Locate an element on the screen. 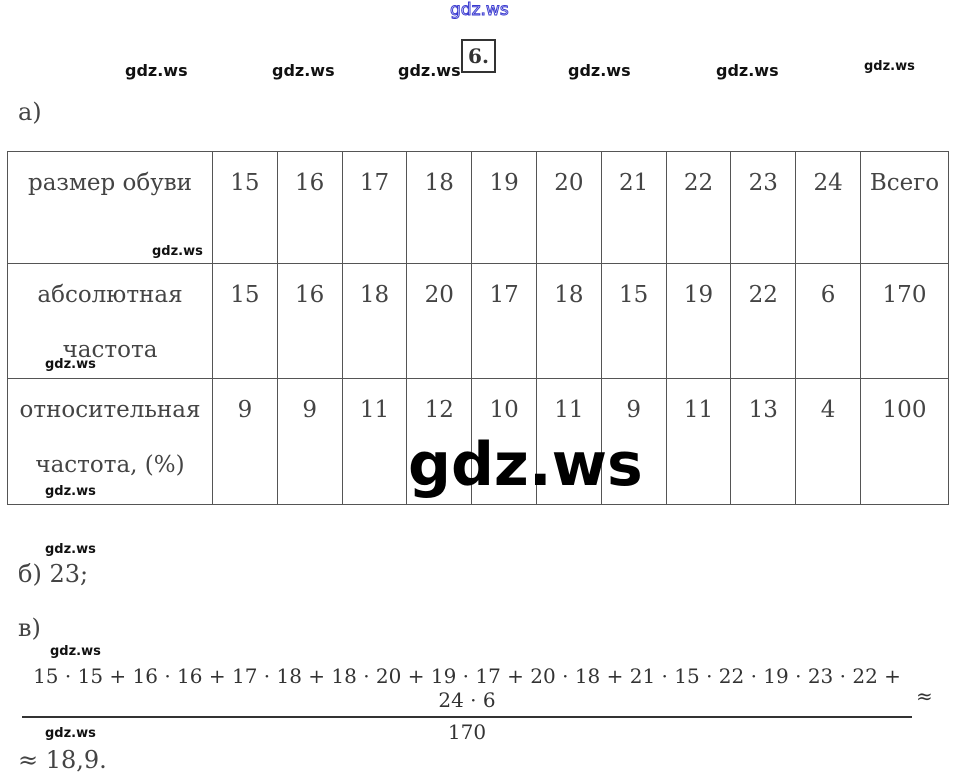  cell: 21 is located at coordinates (633, 207).